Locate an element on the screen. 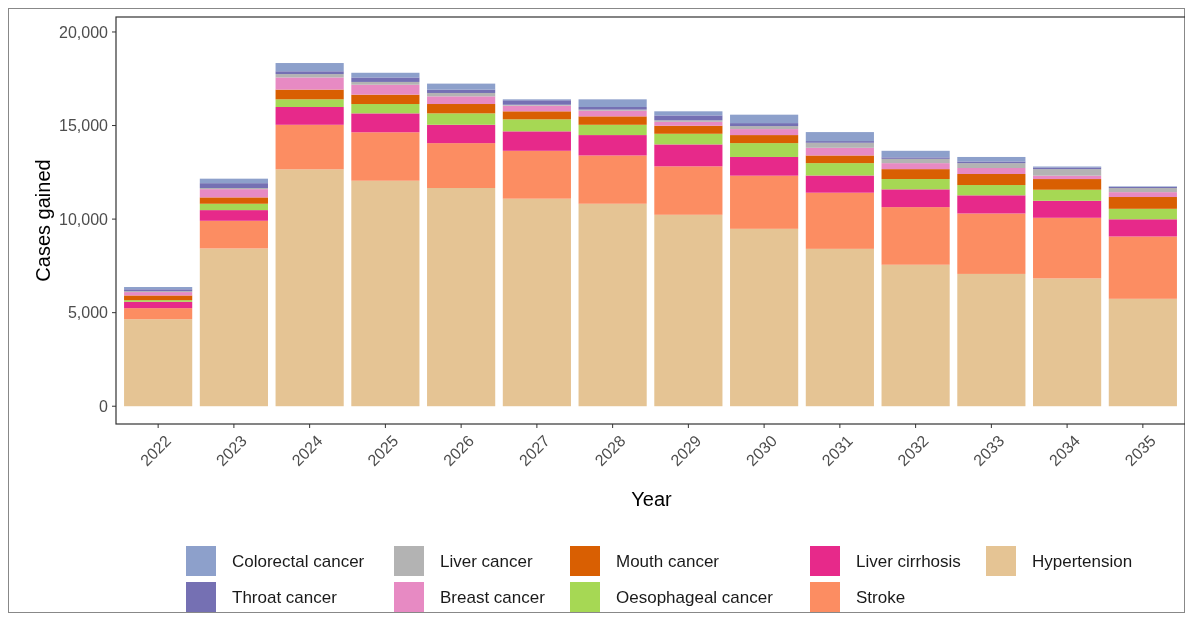  legend-label: Breast cancer is located at coordinates (493, 597).